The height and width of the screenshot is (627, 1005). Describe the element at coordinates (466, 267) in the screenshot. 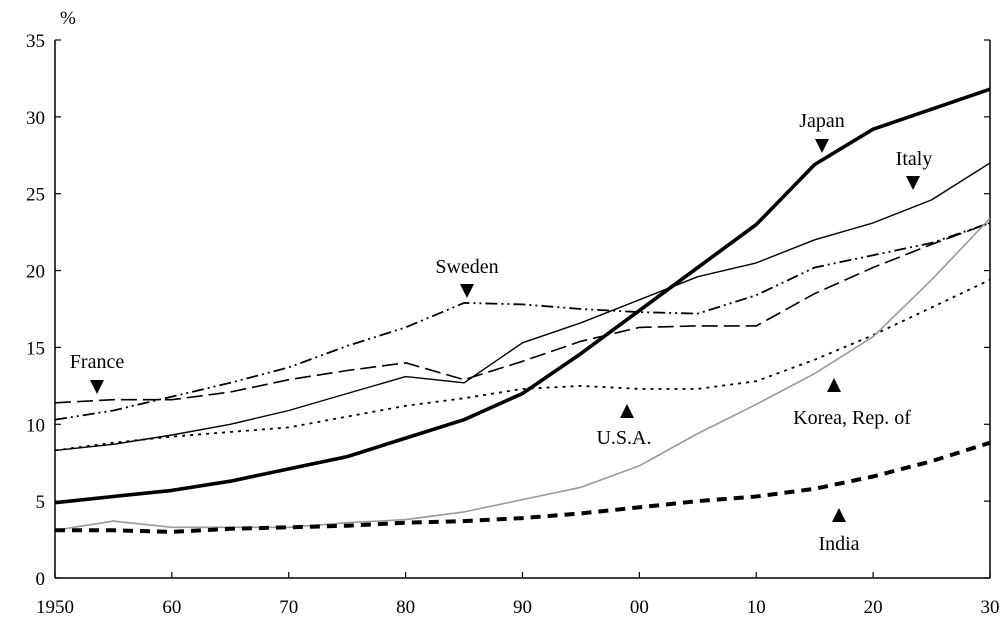

I see `annotation-label-sweden: Sweden` at that location.